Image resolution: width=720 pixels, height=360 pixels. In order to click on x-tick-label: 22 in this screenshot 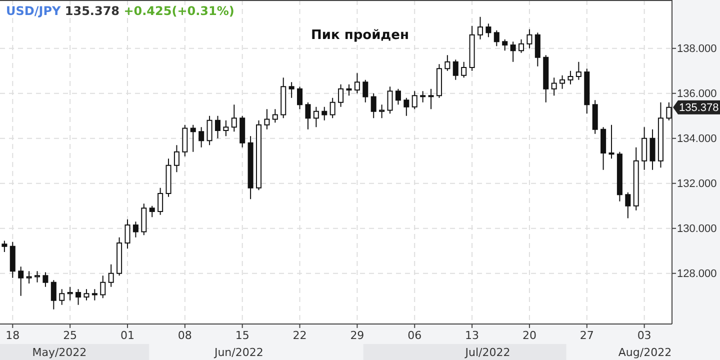, I will do `click(299, 335)`.